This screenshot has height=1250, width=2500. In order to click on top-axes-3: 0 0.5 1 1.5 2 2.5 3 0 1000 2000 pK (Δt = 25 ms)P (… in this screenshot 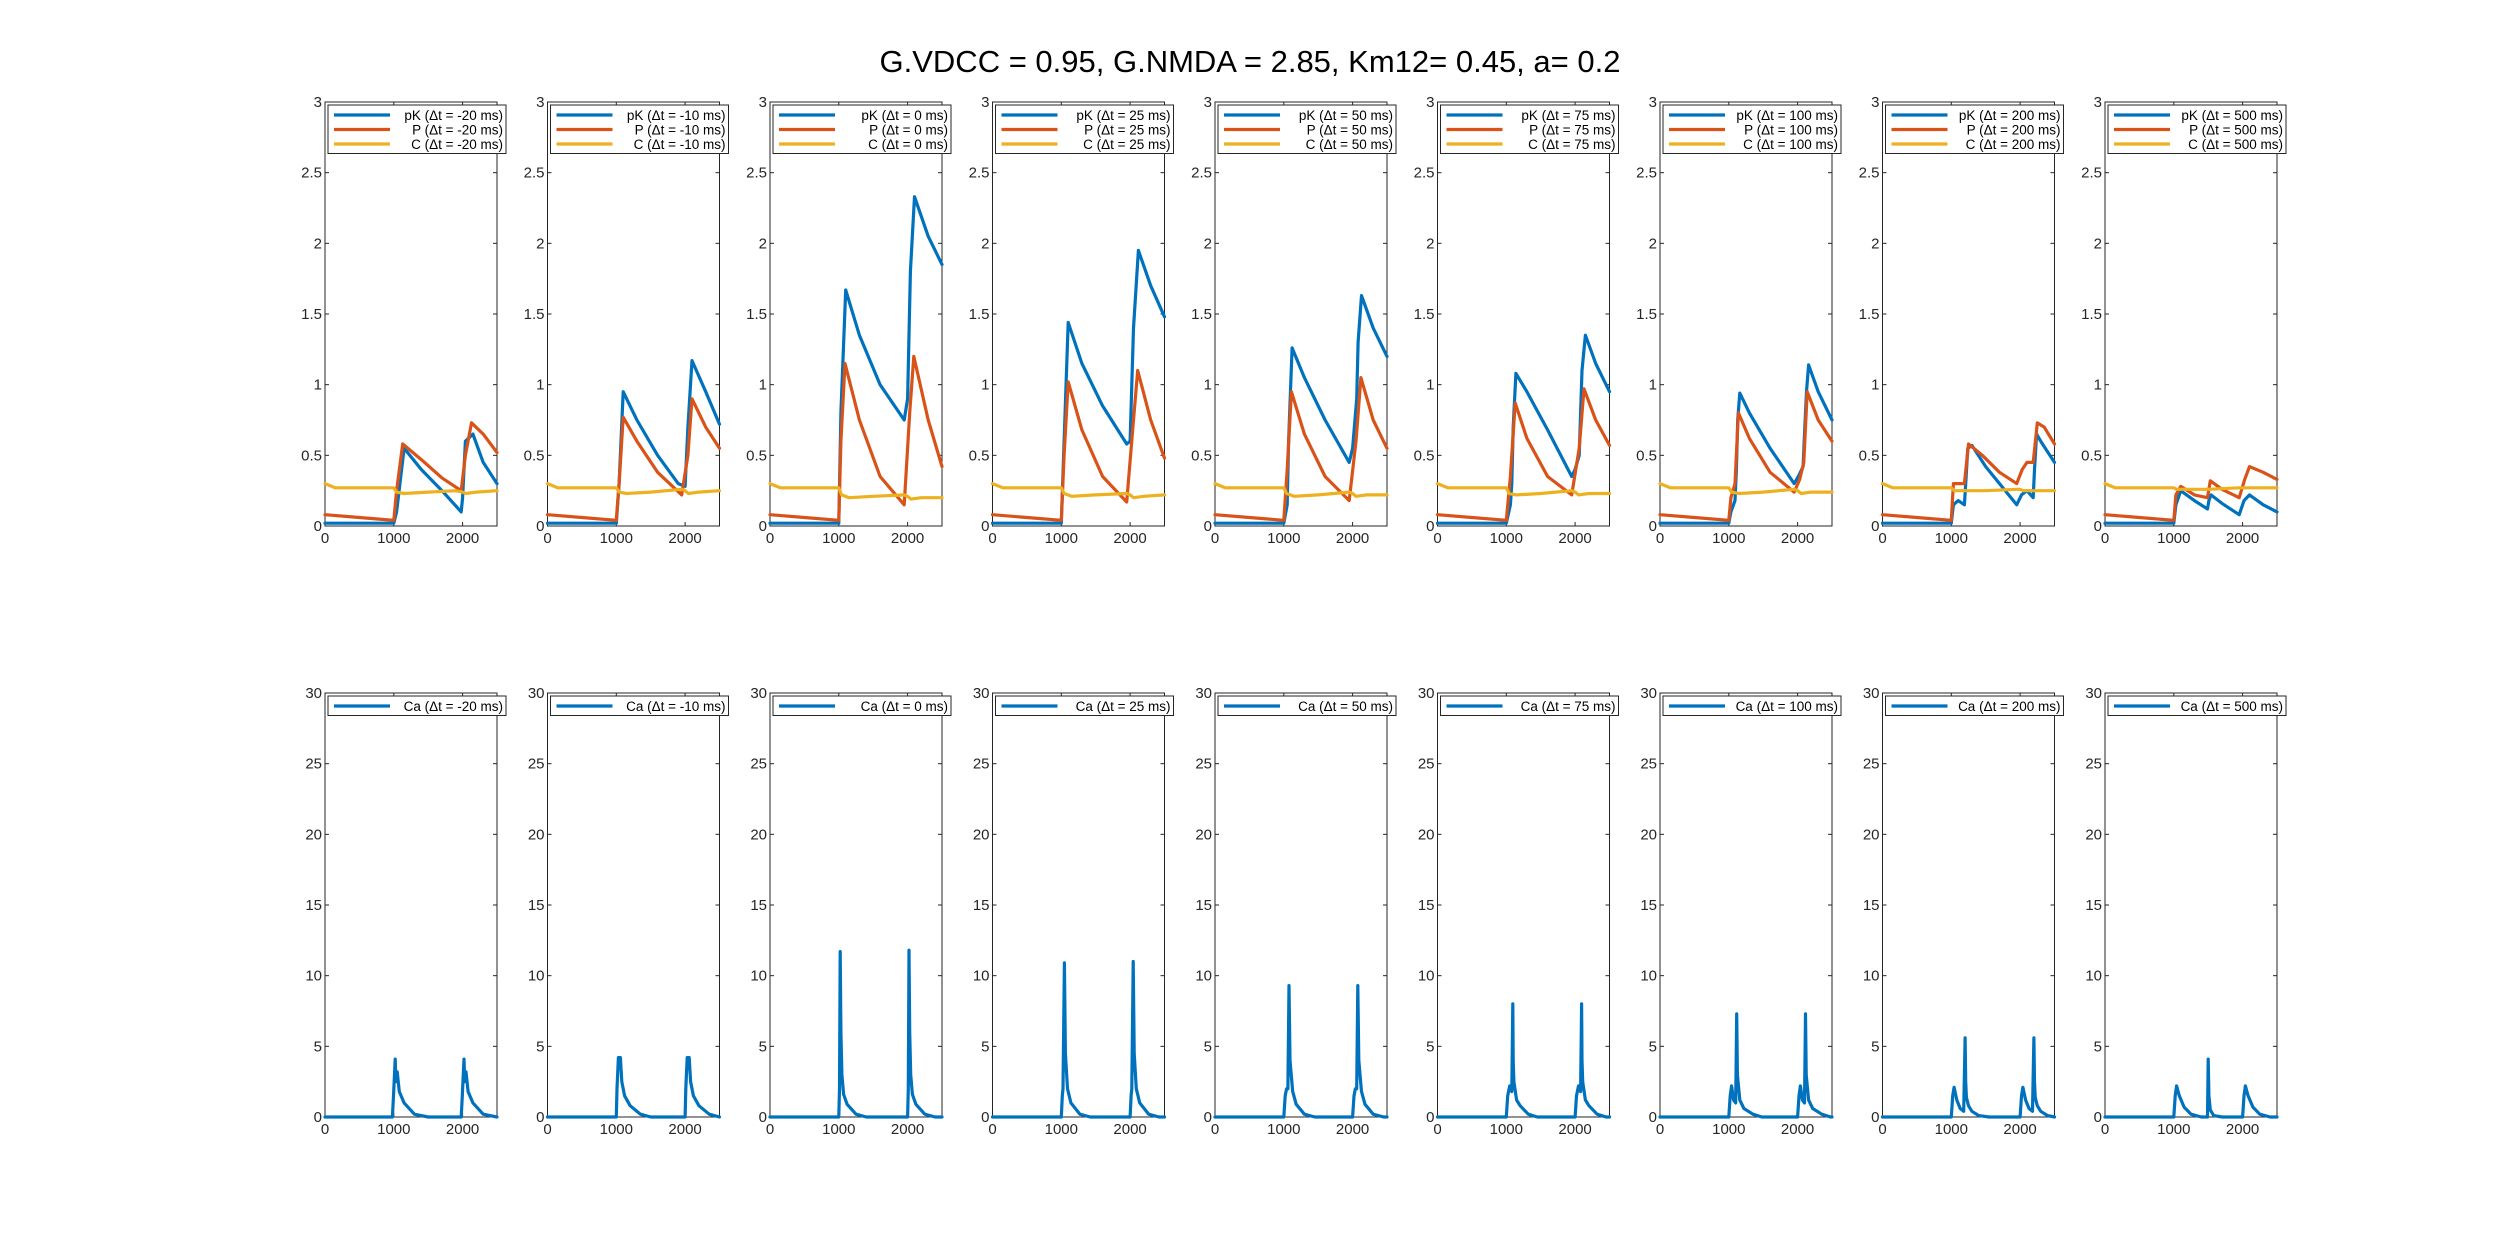, I will do `click(1071, 320)`.